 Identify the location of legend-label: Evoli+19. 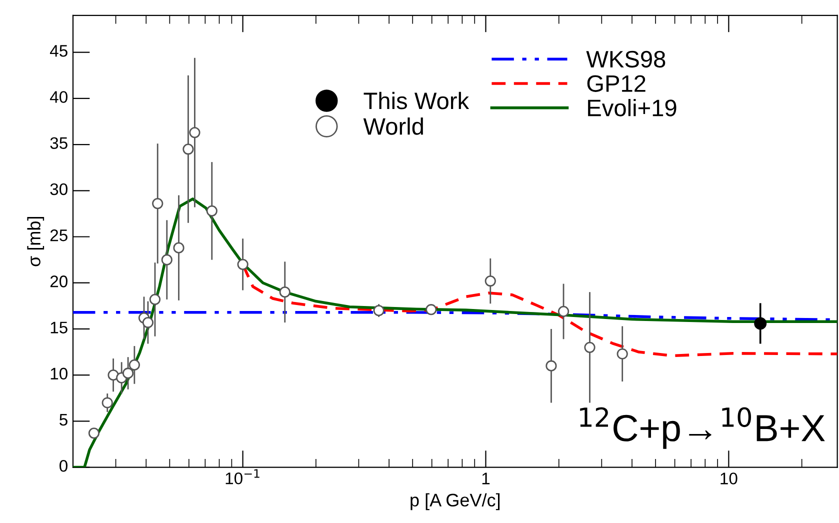
(632, 107).